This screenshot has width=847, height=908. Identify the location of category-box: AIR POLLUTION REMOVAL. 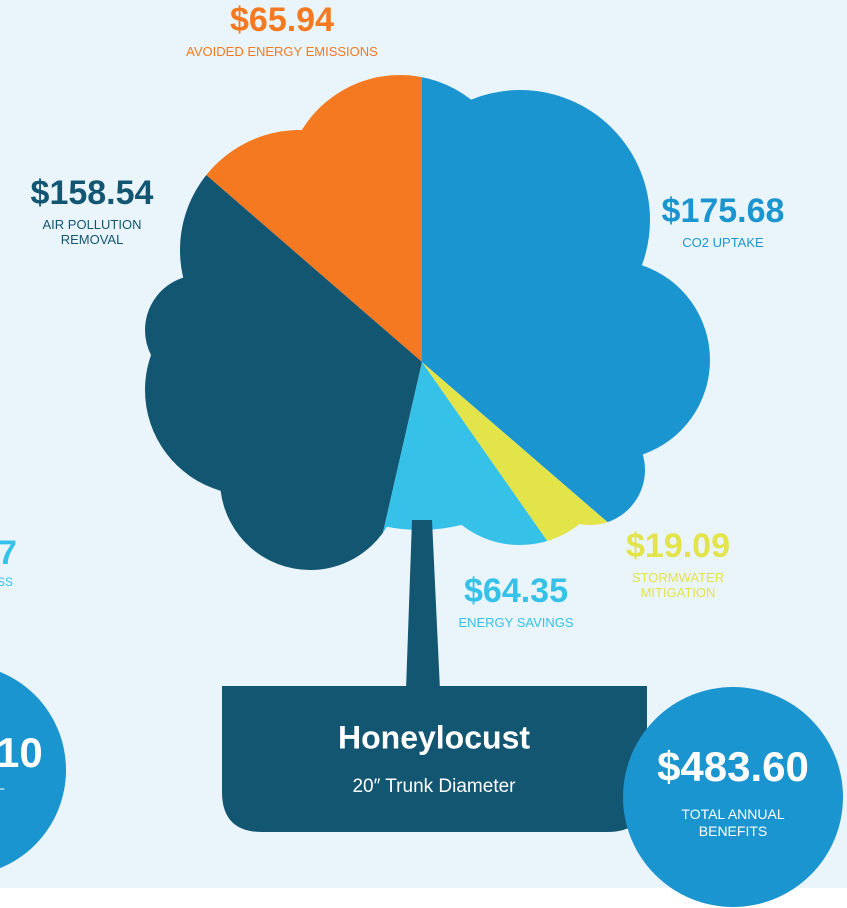
(92, 232).